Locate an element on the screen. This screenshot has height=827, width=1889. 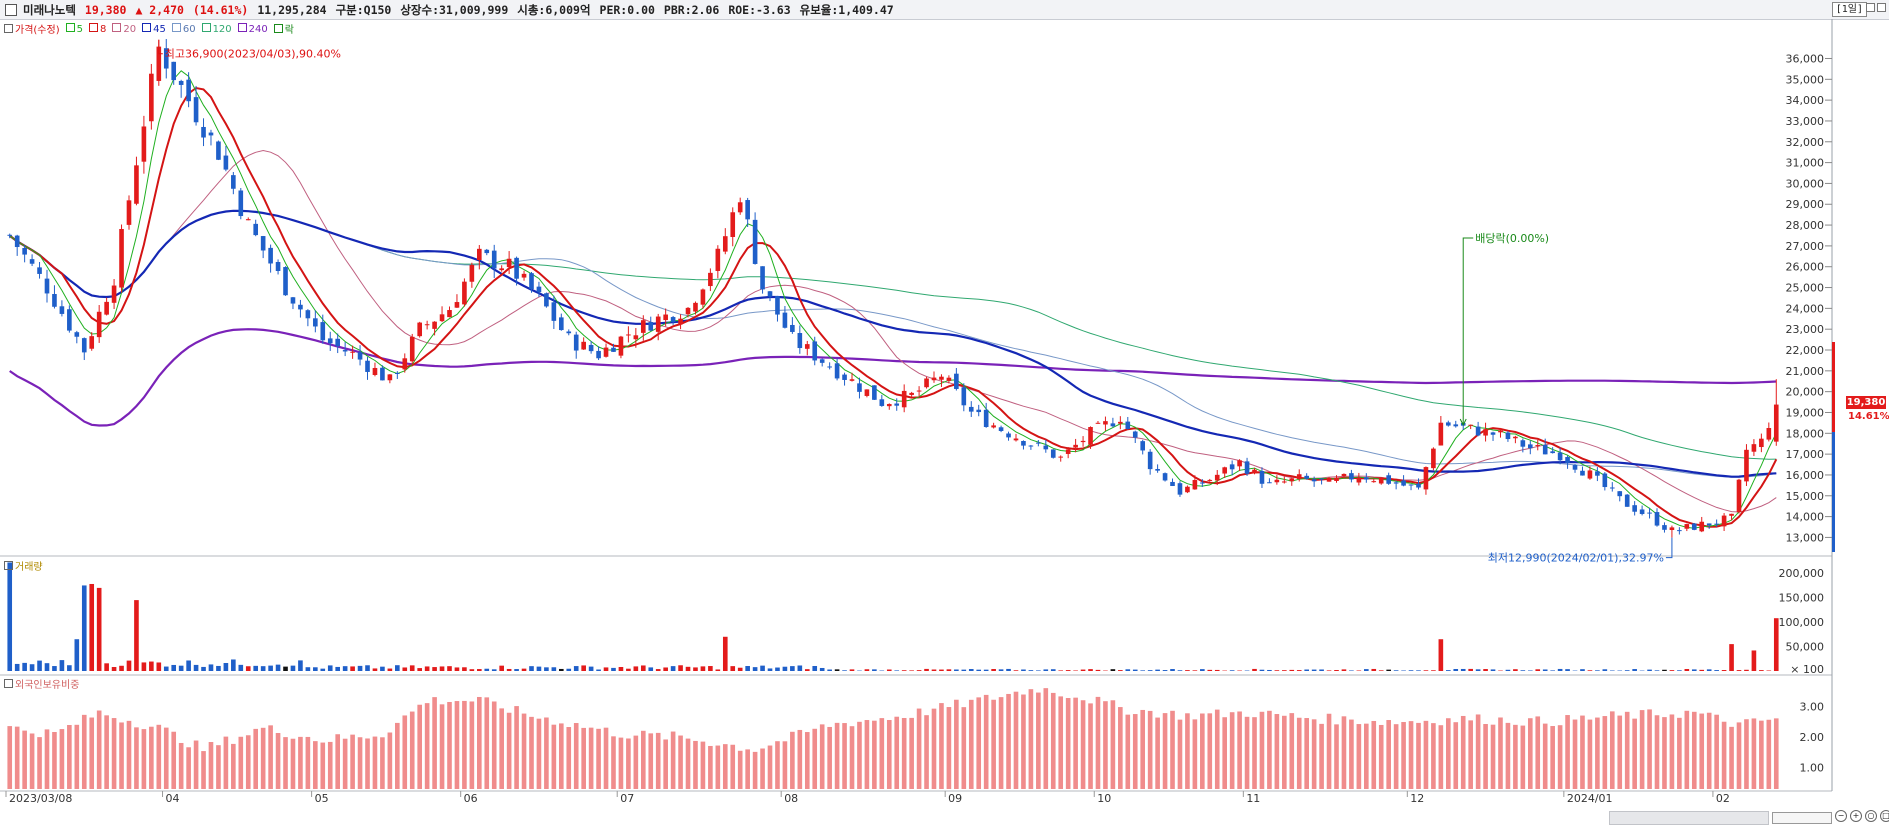
price-y-tick-label: 16,000 is located at coordinates (1805, 475).